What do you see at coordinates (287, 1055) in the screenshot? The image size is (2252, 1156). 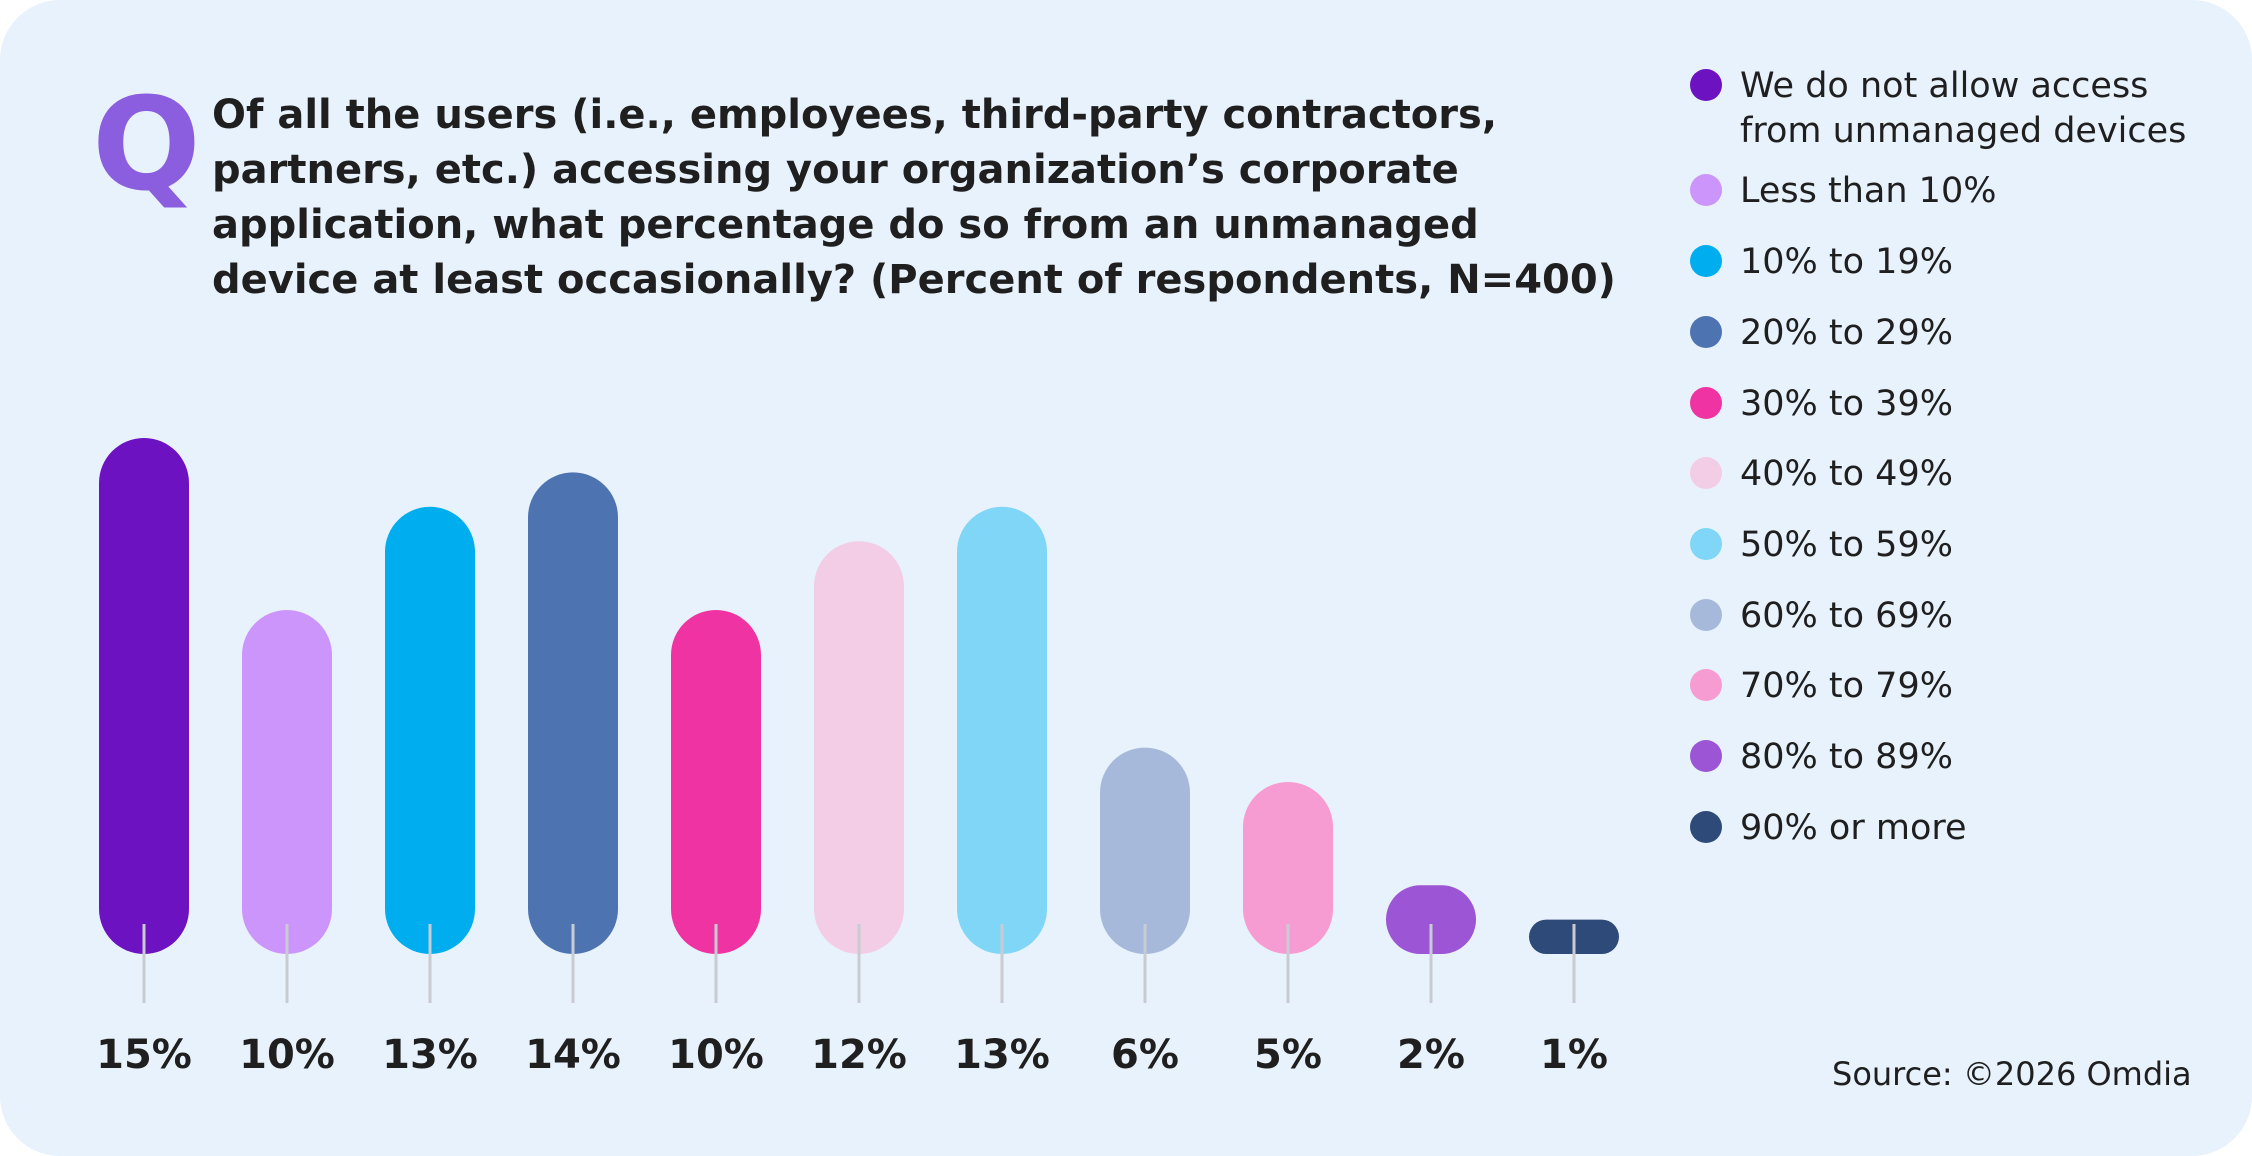 I see `data-label-2: 10%` at bounding box center [287, 1055].